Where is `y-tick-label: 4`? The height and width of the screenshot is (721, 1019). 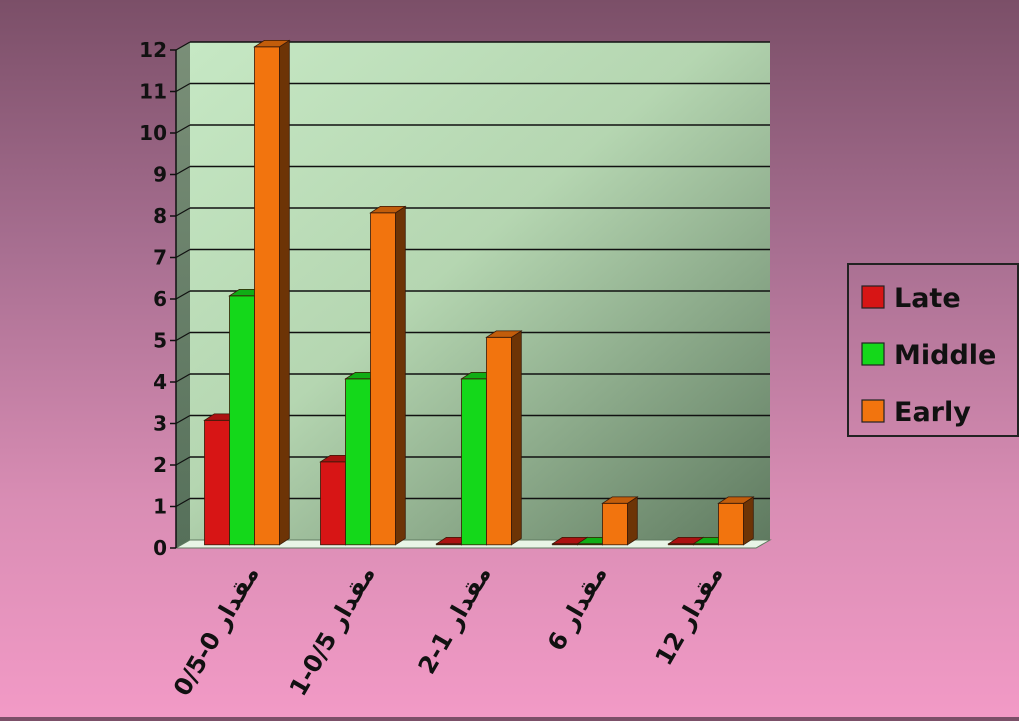 y-tick-label: 4 is located at coordinates (160, 382).